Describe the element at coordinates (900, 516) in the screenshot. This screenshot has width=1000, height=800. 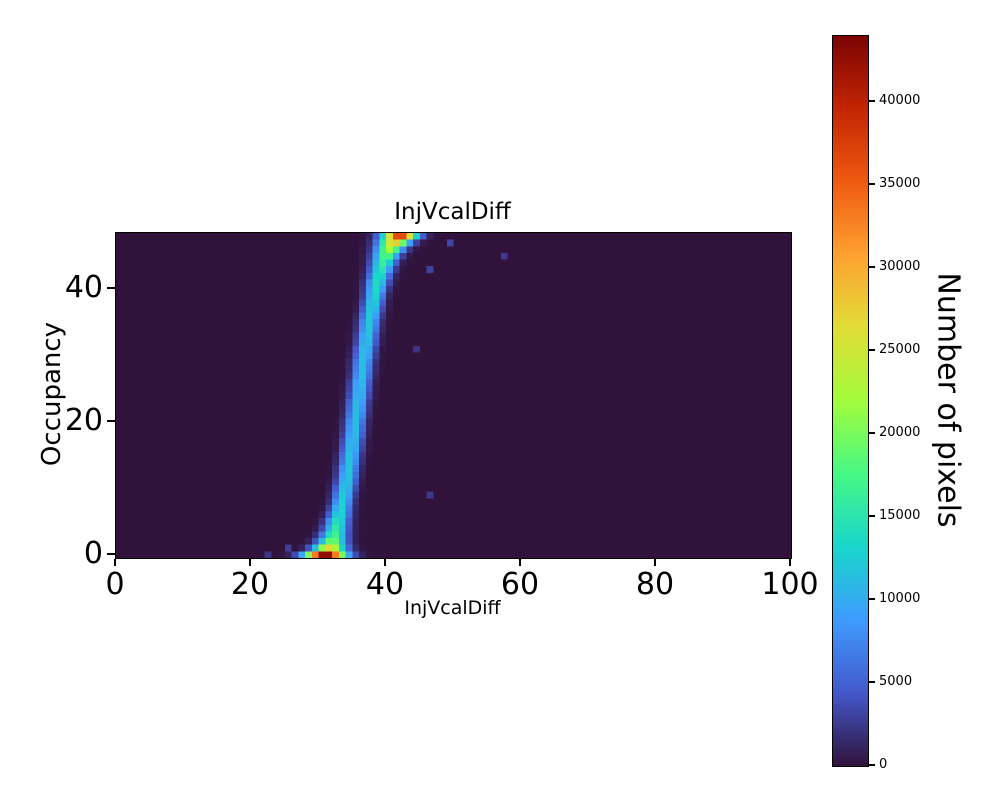
I see `colorbar-tick-label: 15000` at that location.